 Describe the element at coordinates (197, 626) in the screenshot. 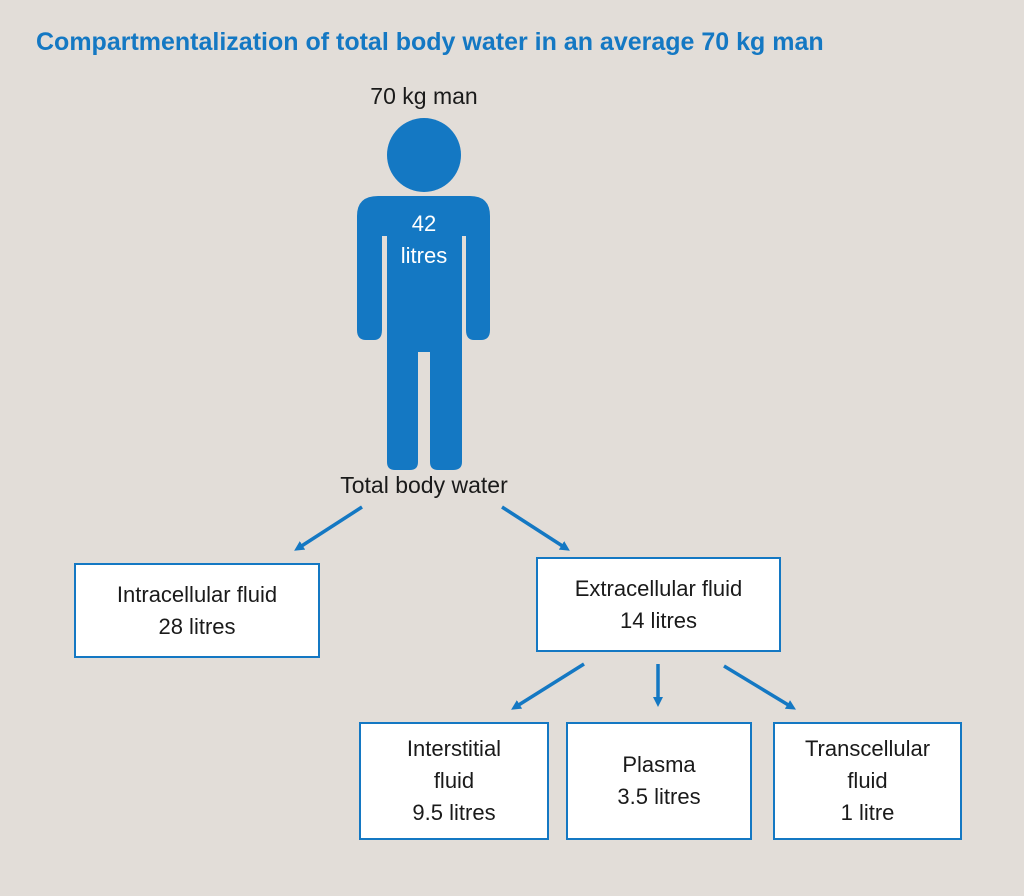

I see `intracellular-volume: 28 litres` at that location.